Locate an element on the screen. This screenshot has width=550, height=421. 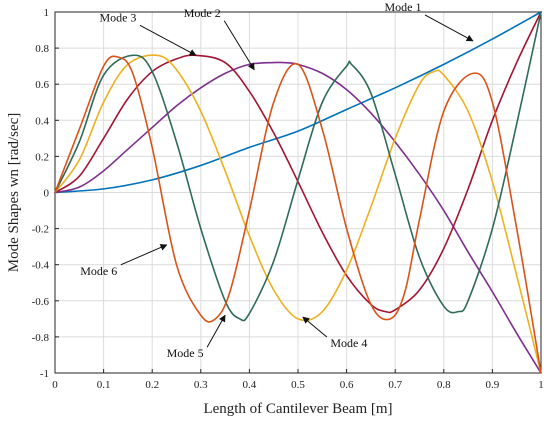
y-axis-label: Mode Shapes wn [rad/sec] is located at coordinates (14, 193).